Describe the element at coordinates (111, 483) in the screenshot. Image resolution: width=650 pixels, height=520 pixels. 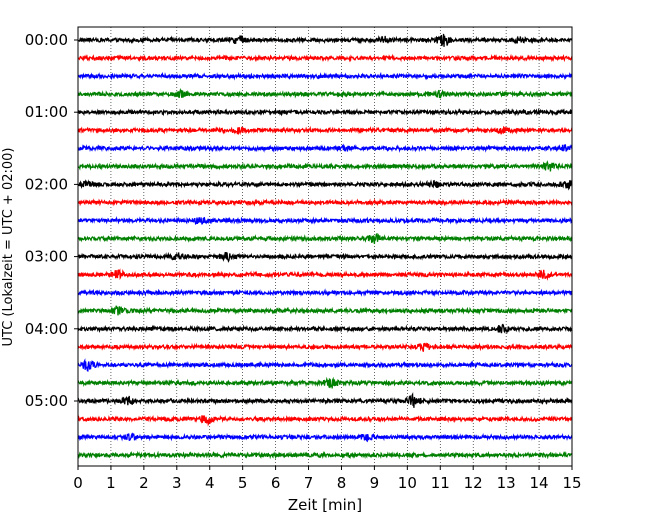
I see `x-tick-label: 1` at that location.